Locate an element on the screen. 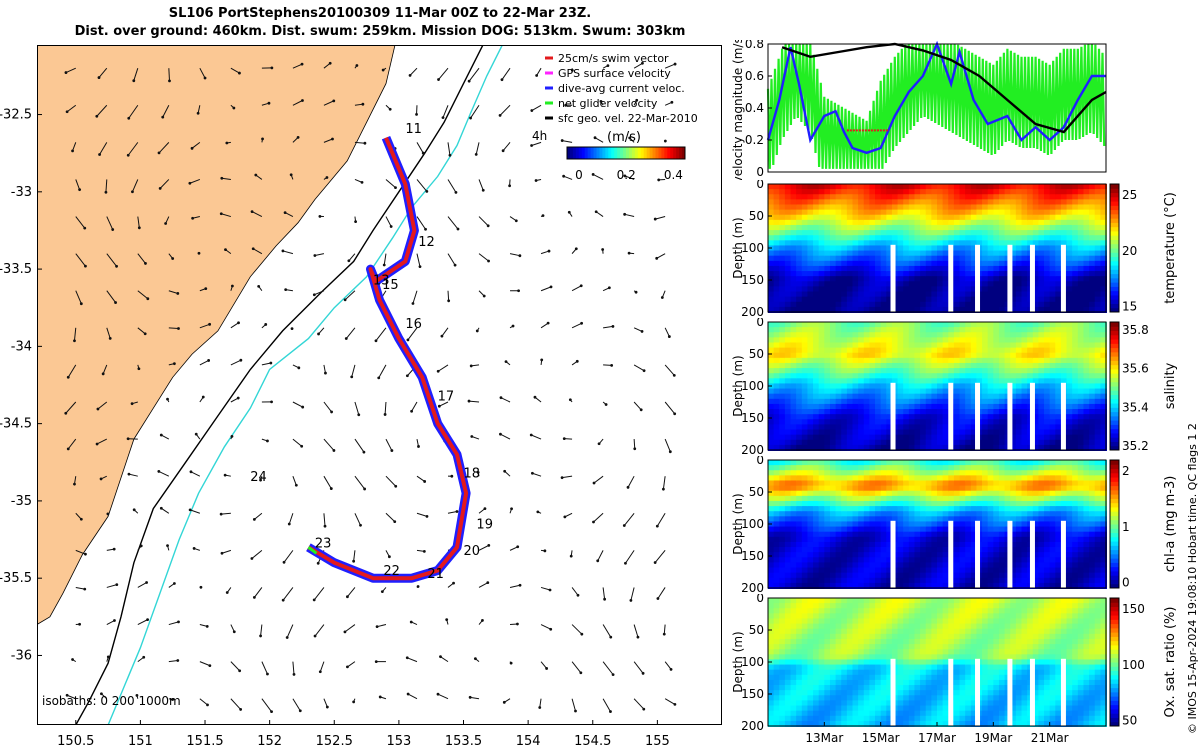 This screenshot has width=1200, height=750. data-gap is located at coordinates (951, 278).